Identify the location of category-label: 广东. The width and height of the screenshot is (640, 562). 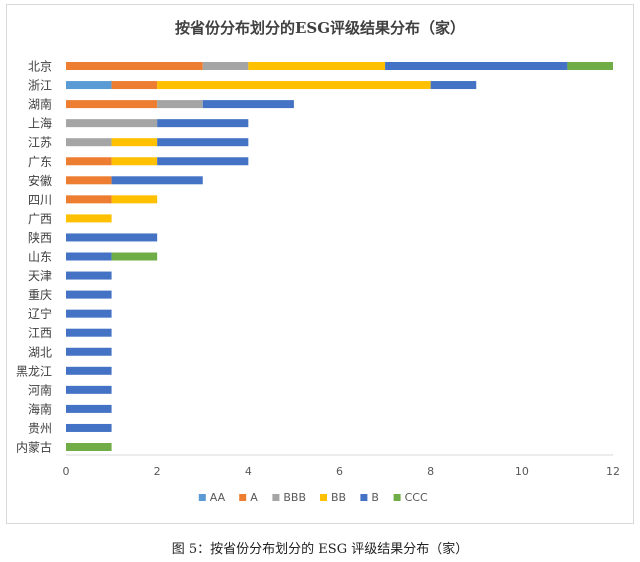
(40, 162).